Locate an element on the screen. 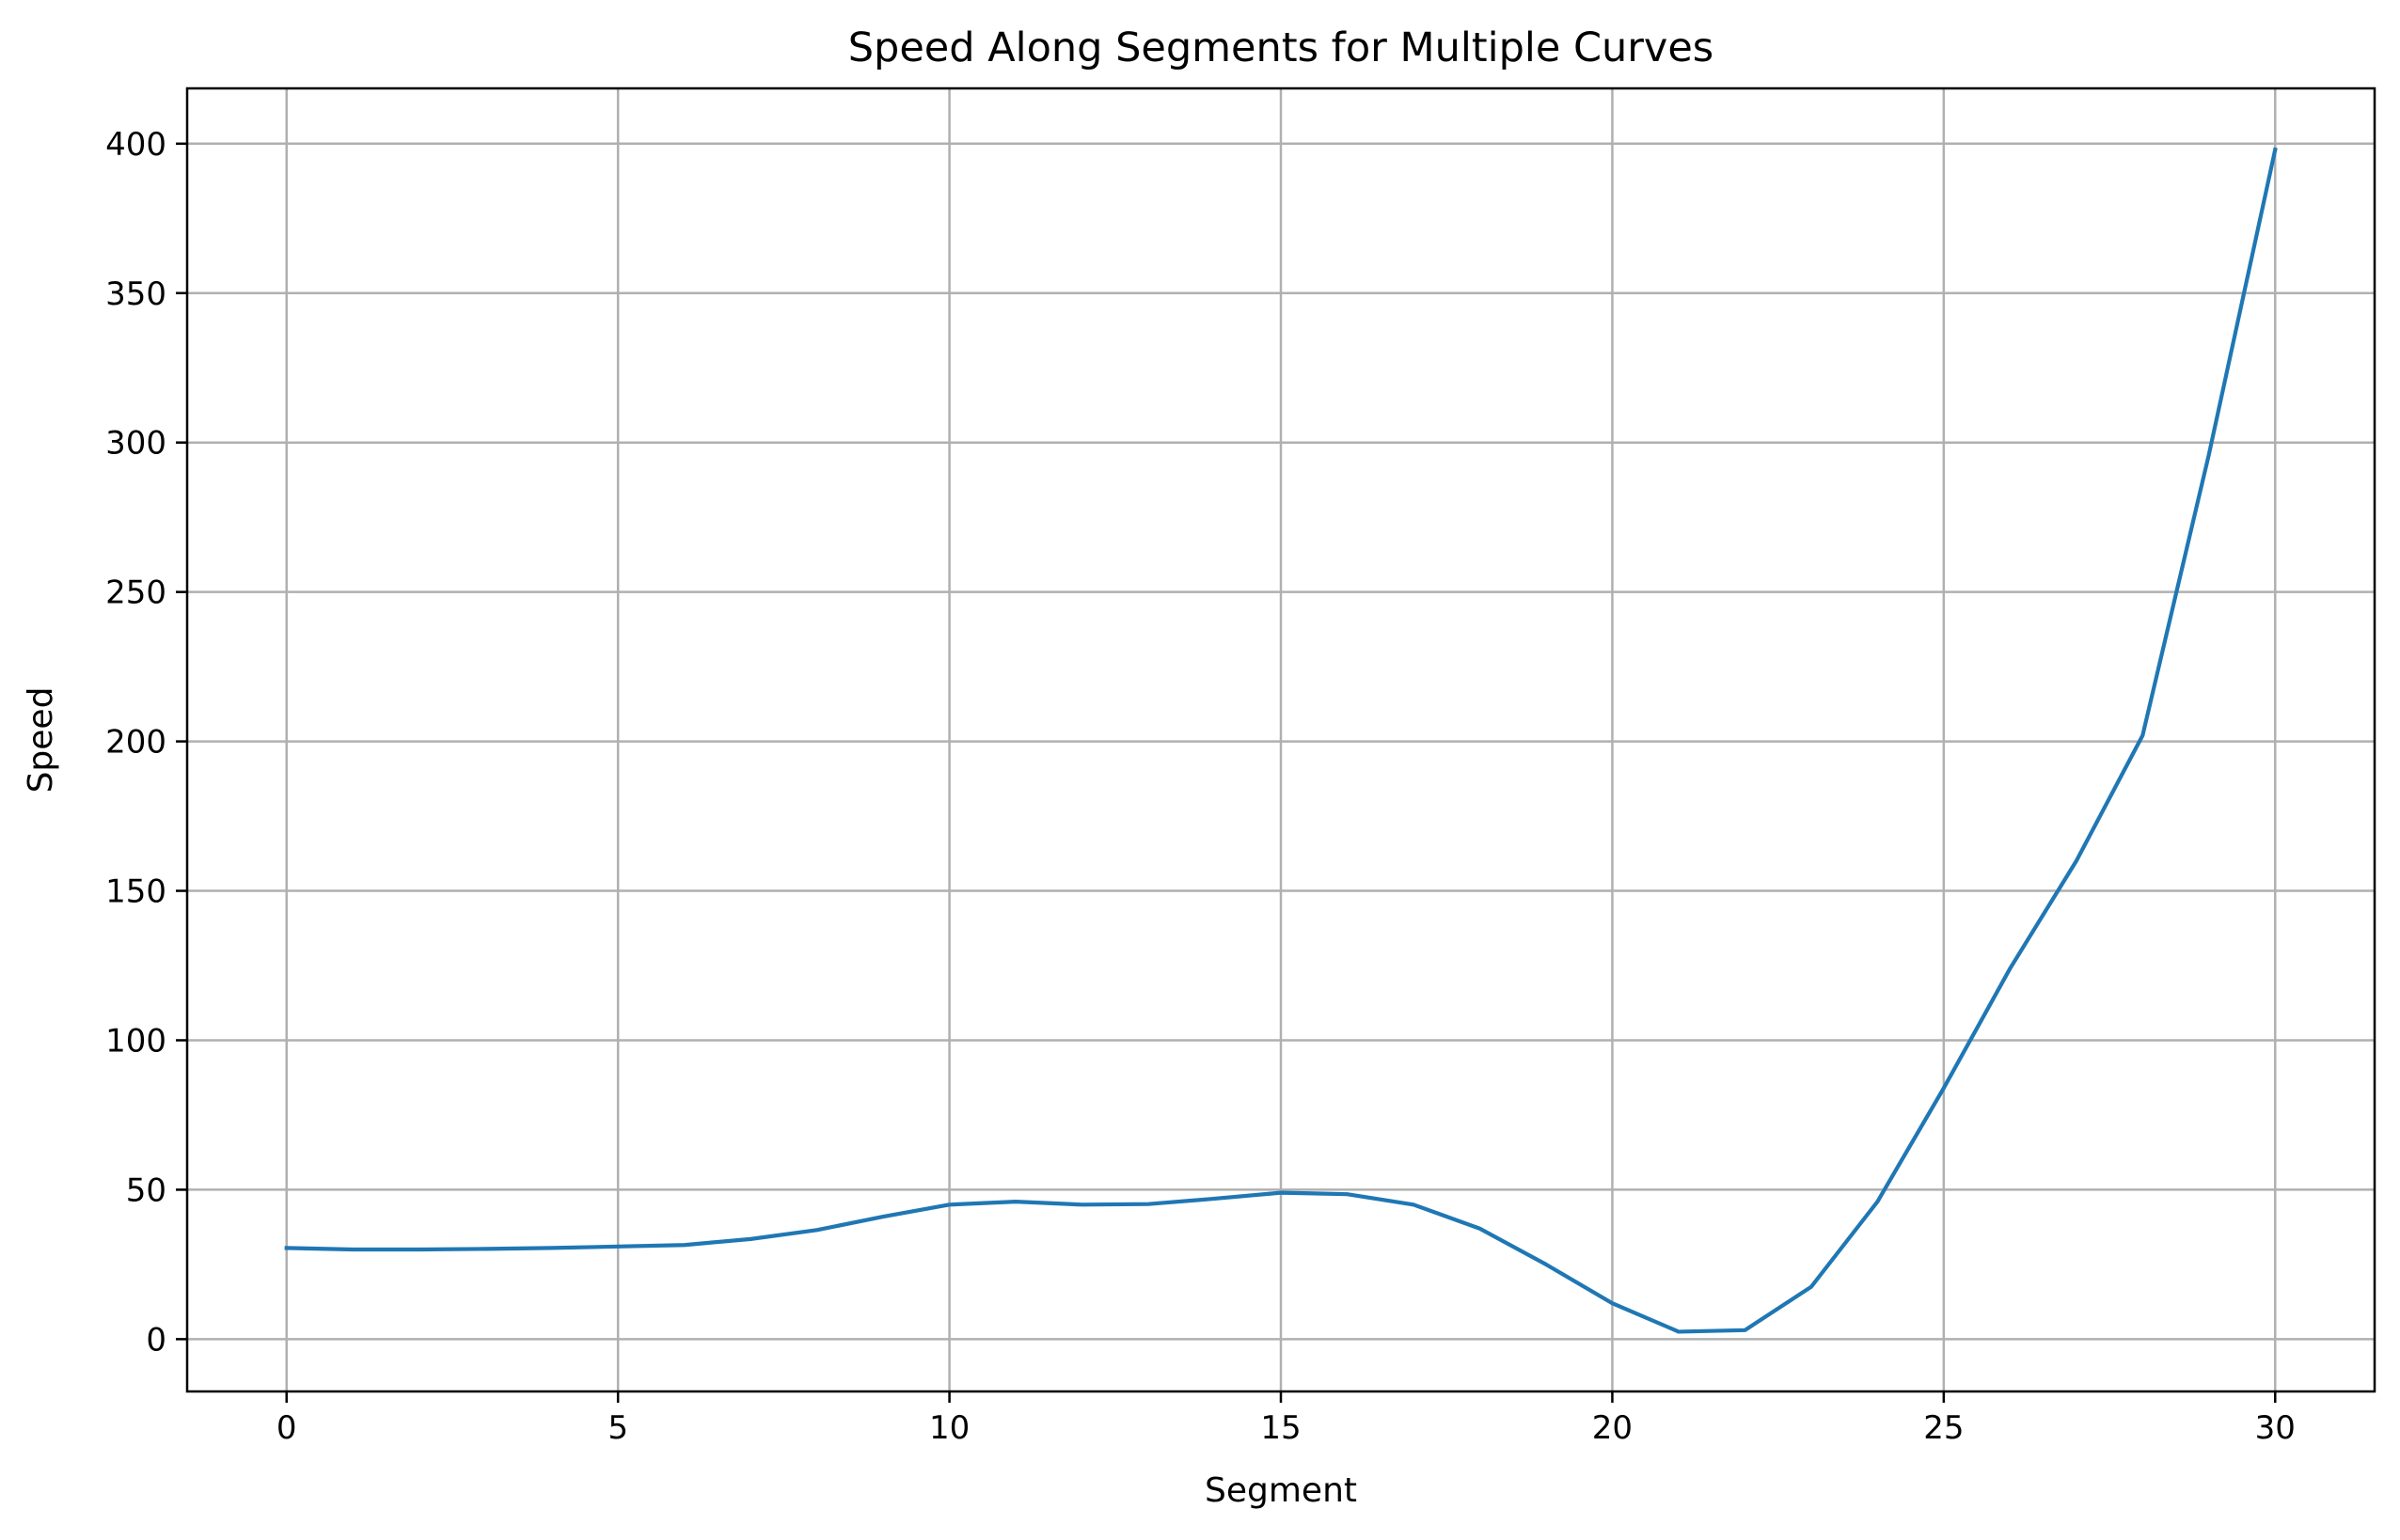 The image size is (2400, 1540). y-tick-label: 200 is located at coordinates (135, 743).